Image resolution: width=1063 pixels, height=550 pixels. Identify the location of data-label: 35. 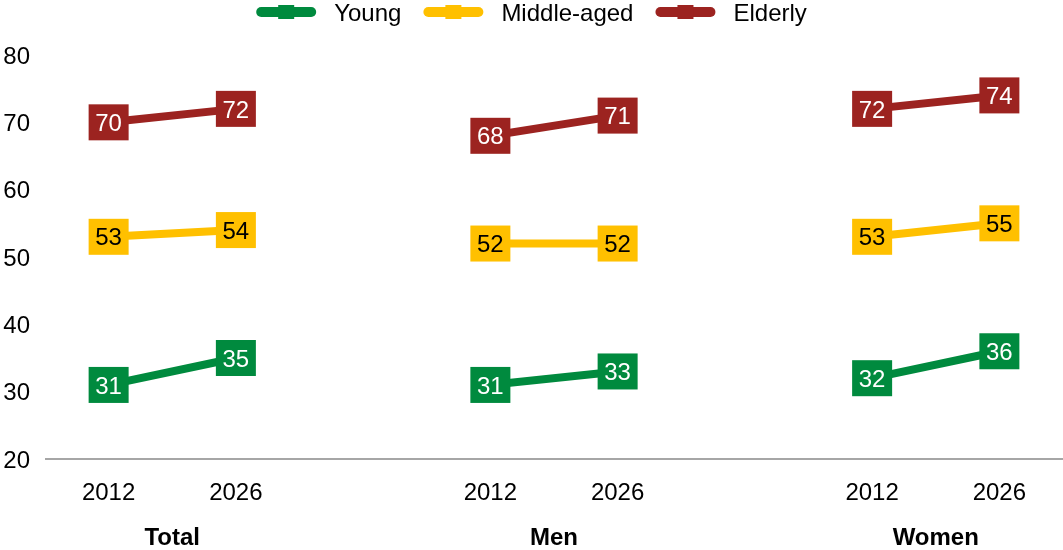
(236, 358).